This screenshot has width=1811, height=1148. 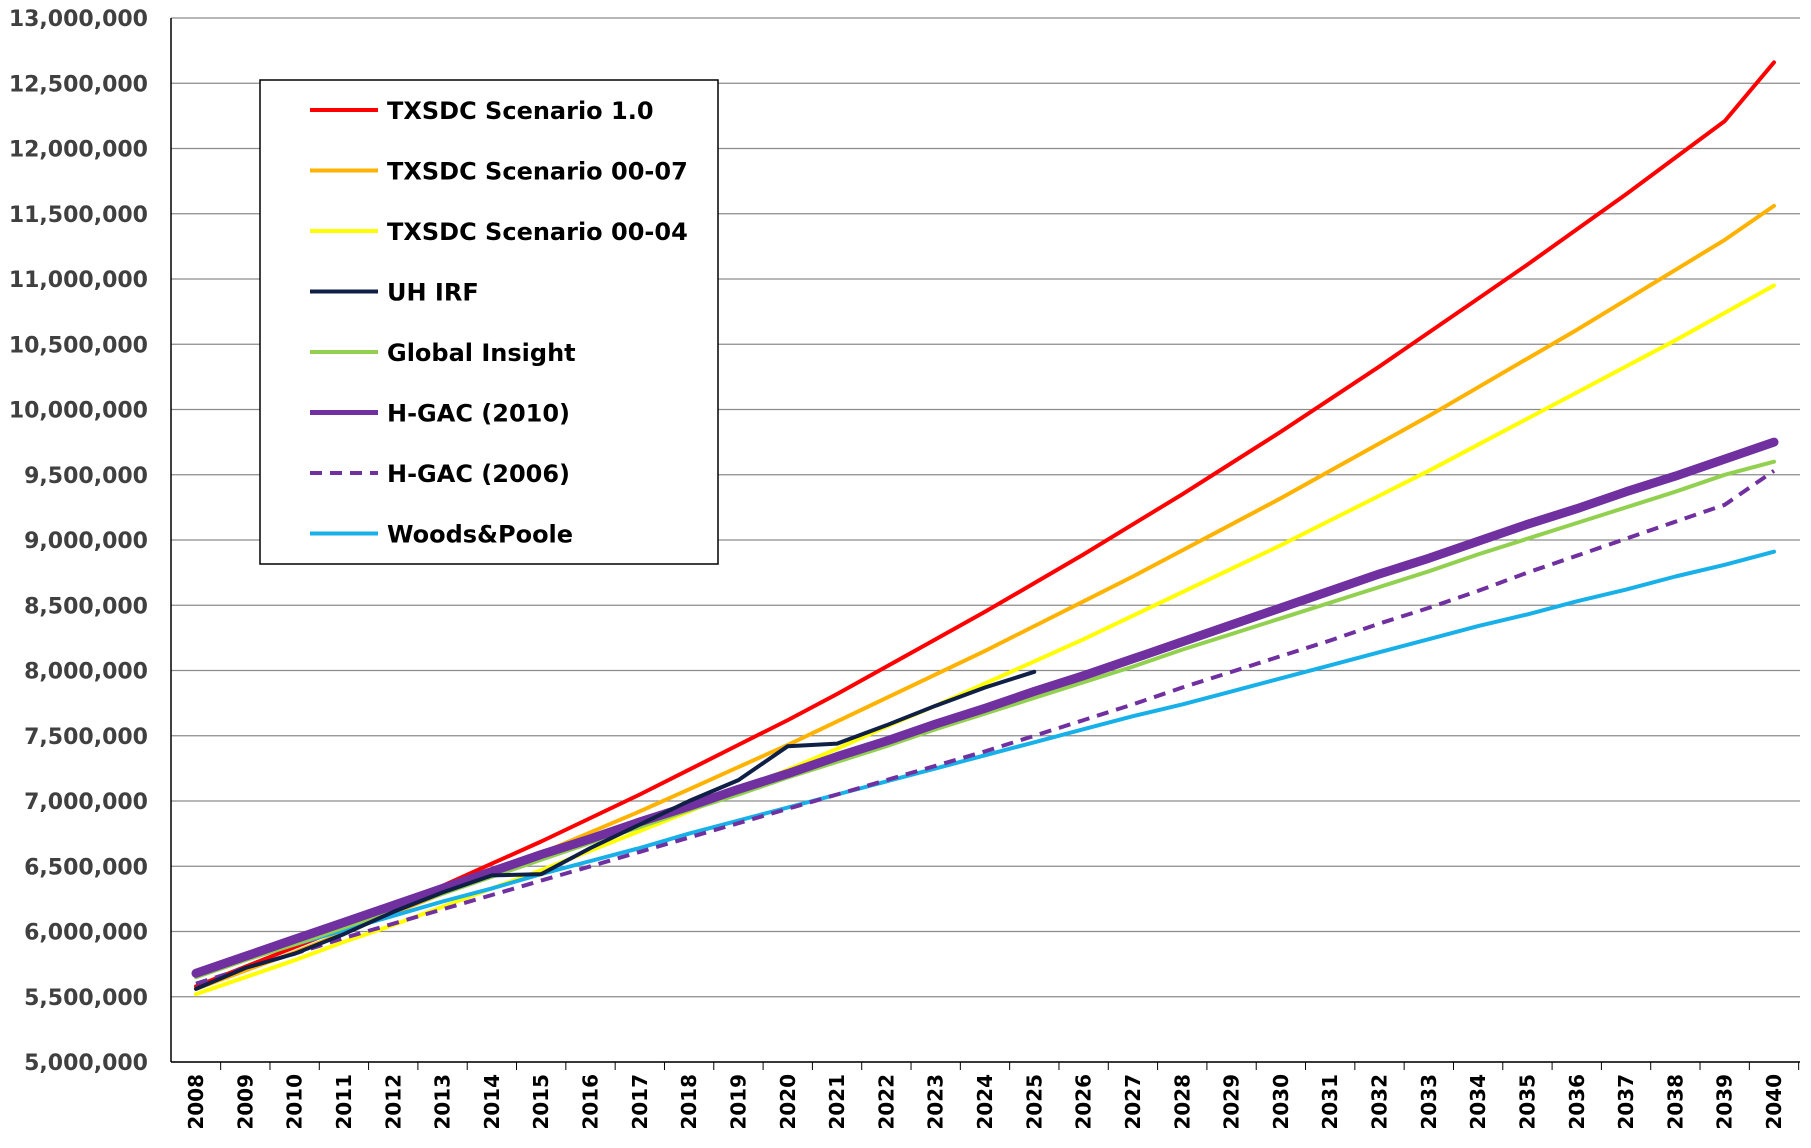 I want to click on x-tick-label: 2039, so click(x=1725, y=1102).